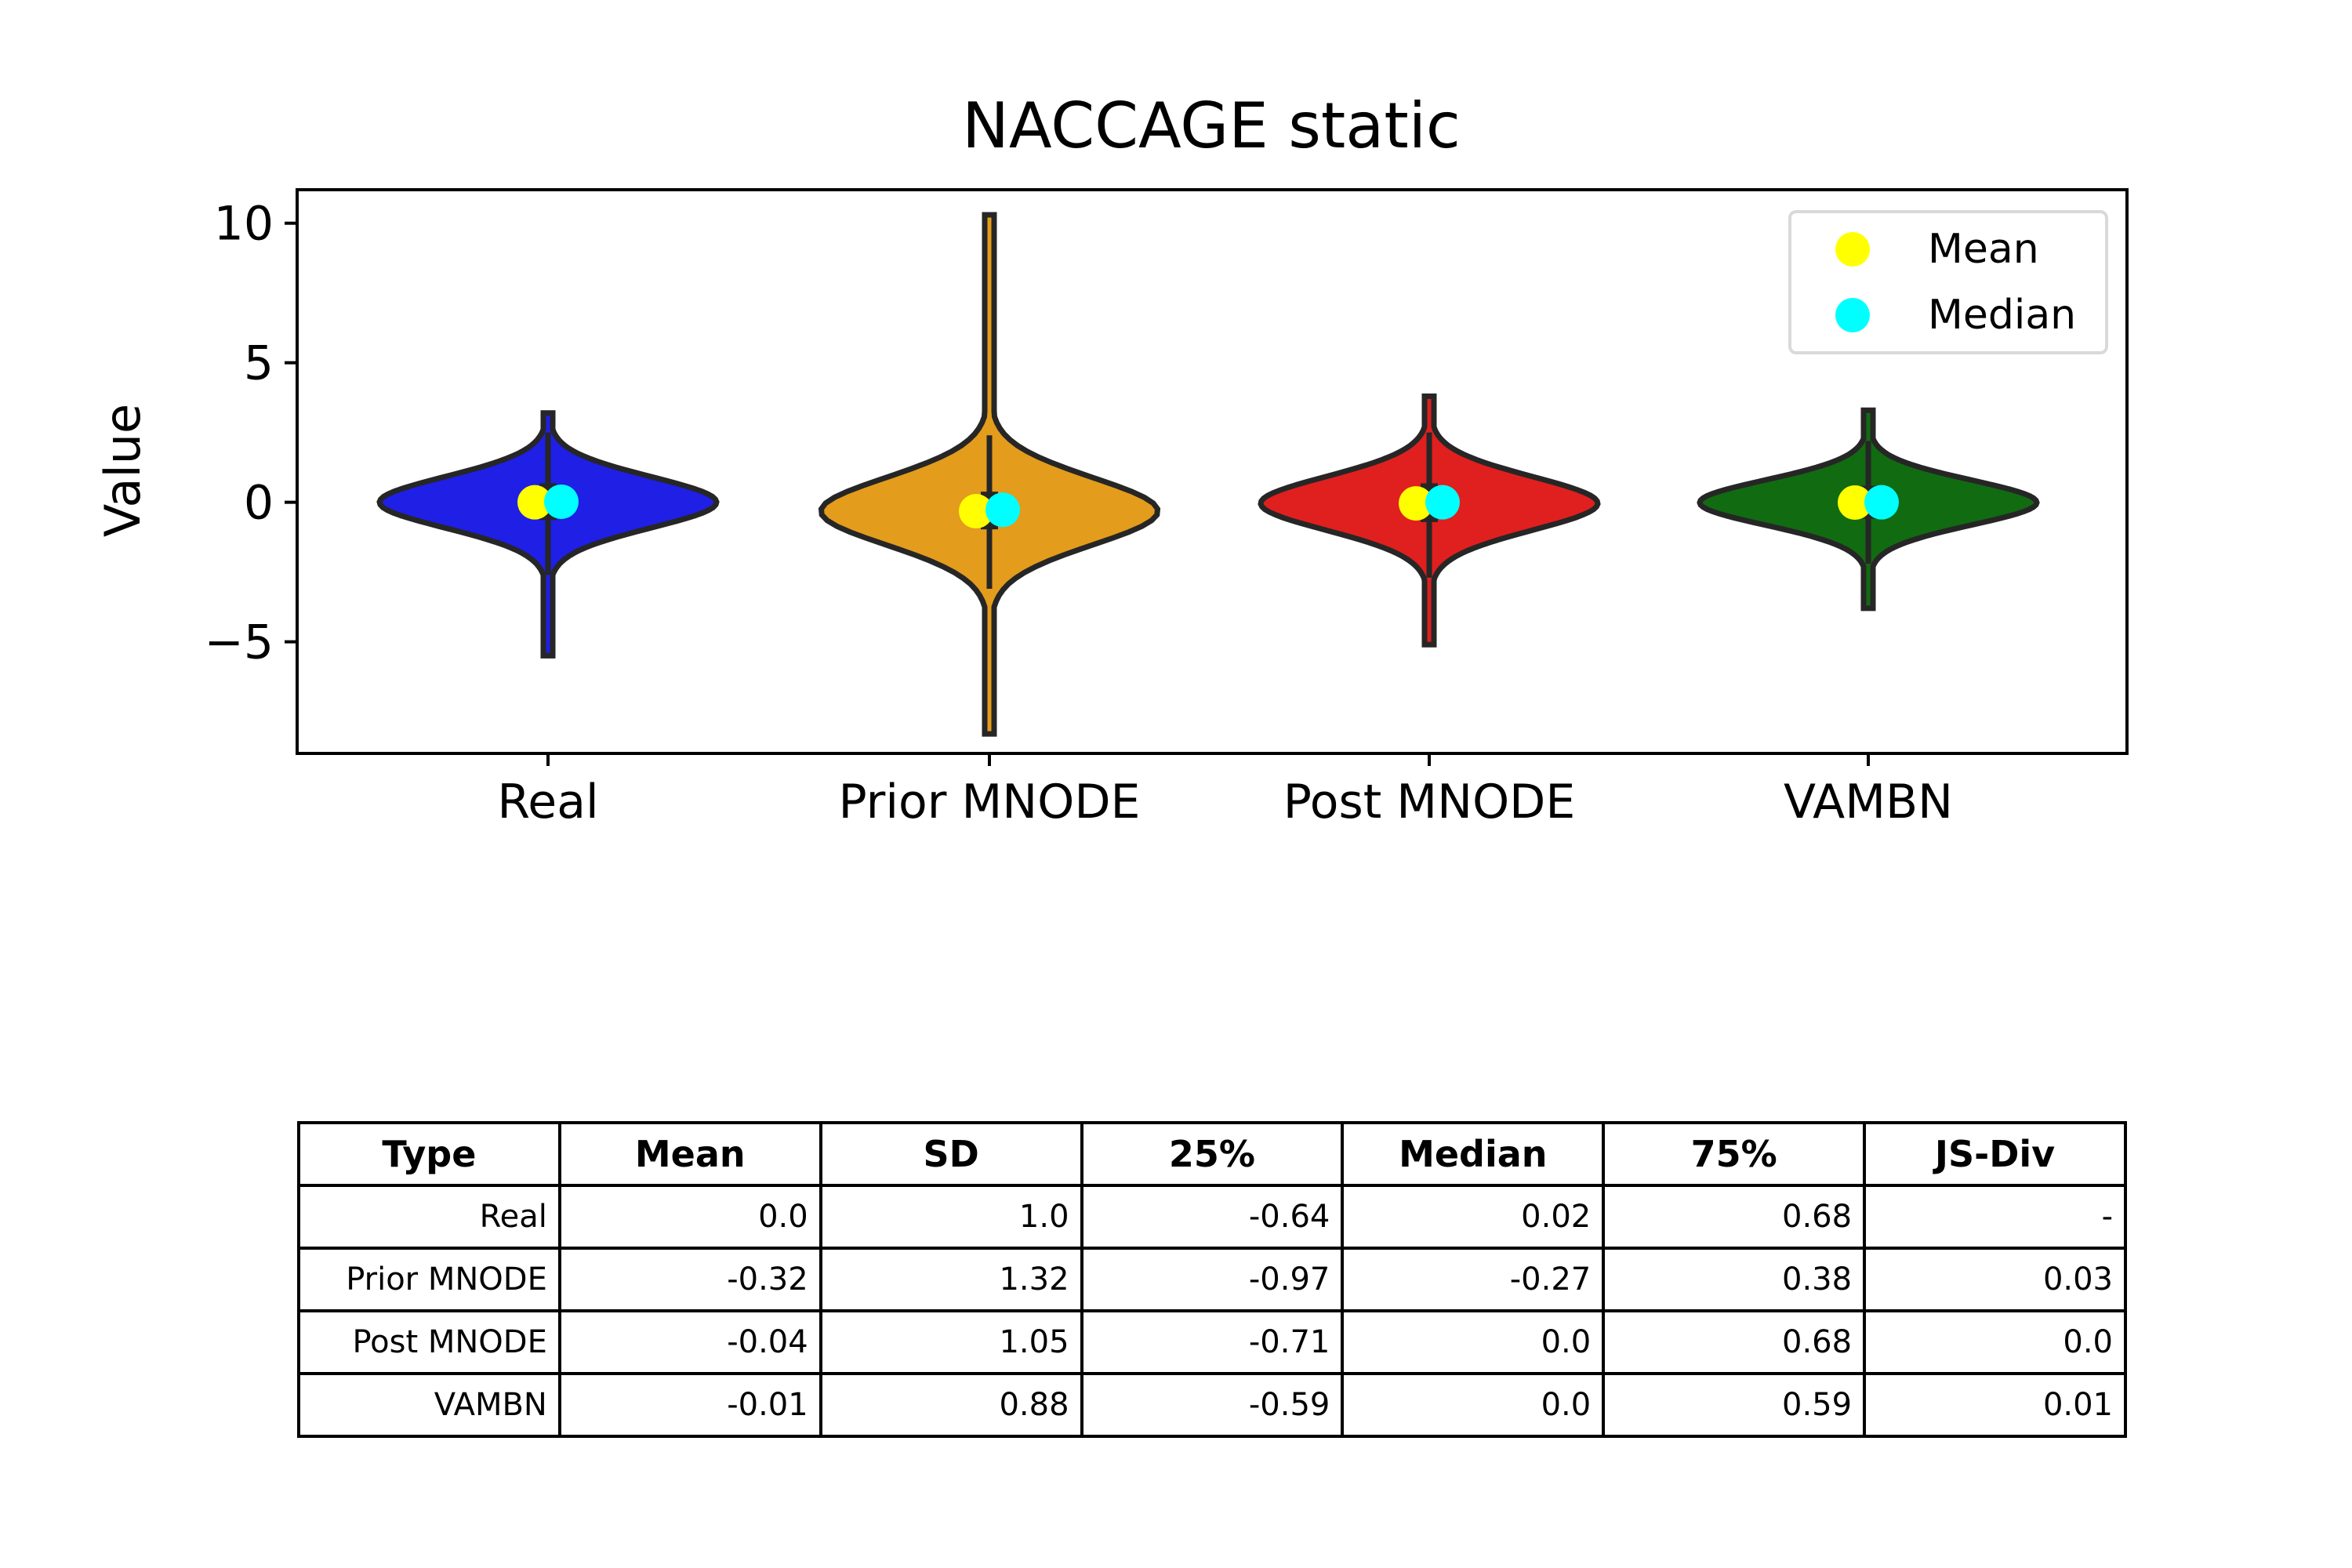 This screenshot has height=1568, width=2352. Describe the element at coordinates (429, 1405) in the screenshot. I see `table-cell: VAMBN` at that location.